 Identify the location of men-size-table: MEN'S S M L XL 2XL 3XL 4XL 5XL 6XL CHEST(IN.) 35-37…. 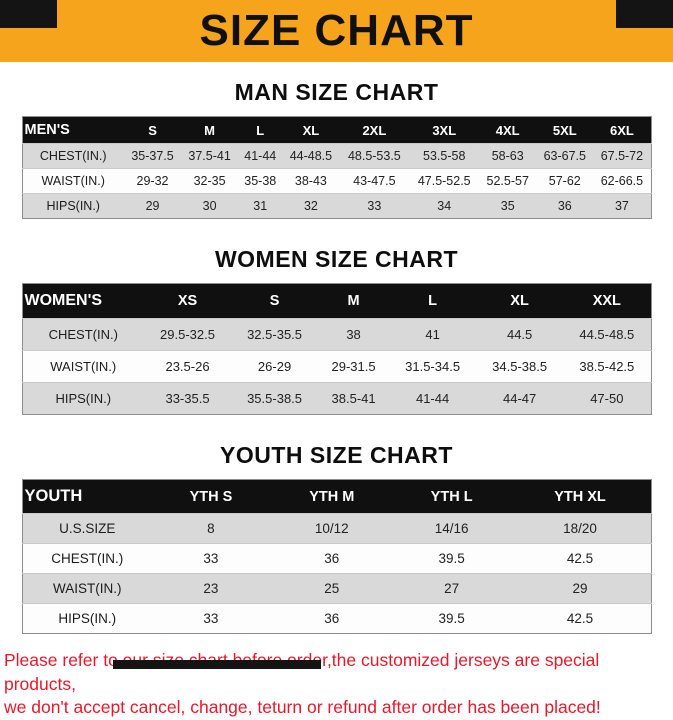
(336, 167).